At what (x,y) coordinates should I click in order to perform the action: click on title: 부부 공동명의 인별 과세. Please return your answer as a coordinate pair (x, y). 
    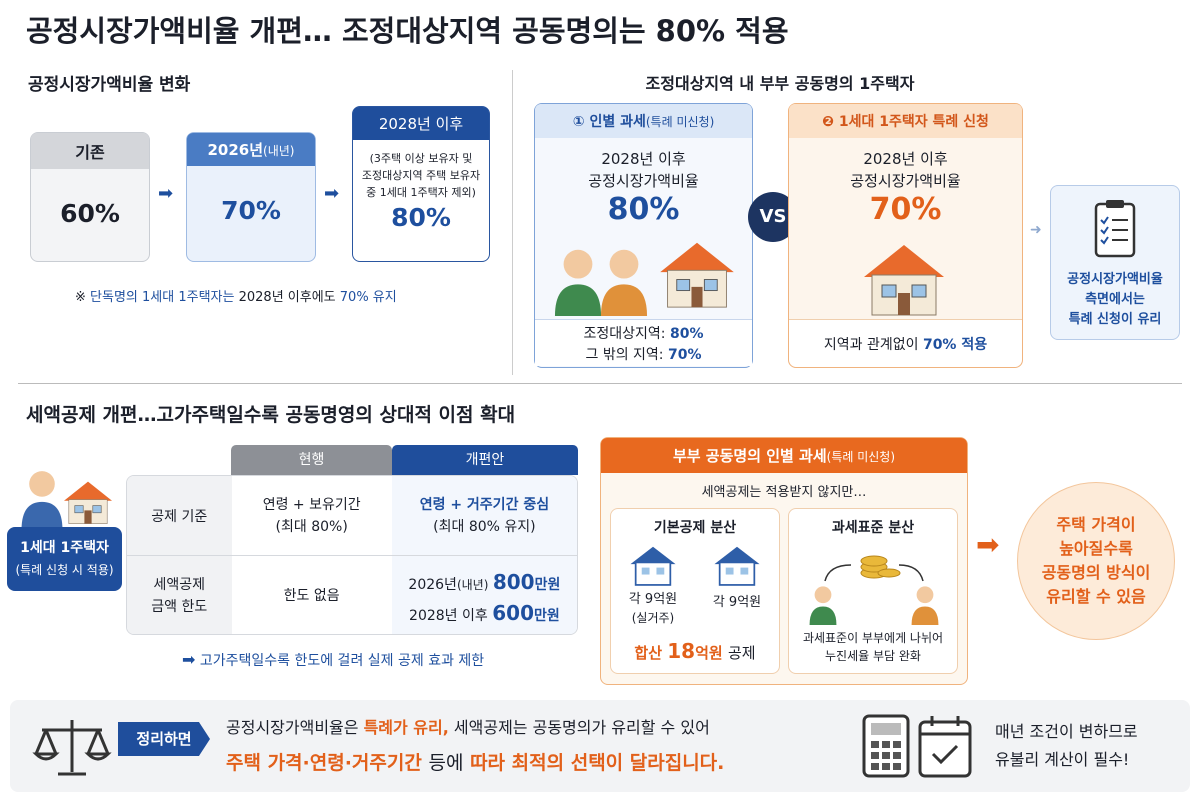
    Looking at the image, I should click on (749, 456).